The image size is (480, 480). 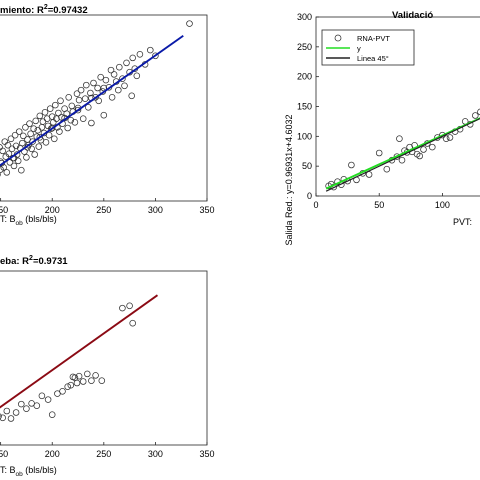 What do you see at coordinates (304, 47) in the screenshot?
I see `valid-ytick-label: 250` at bounding box center [304, 47].